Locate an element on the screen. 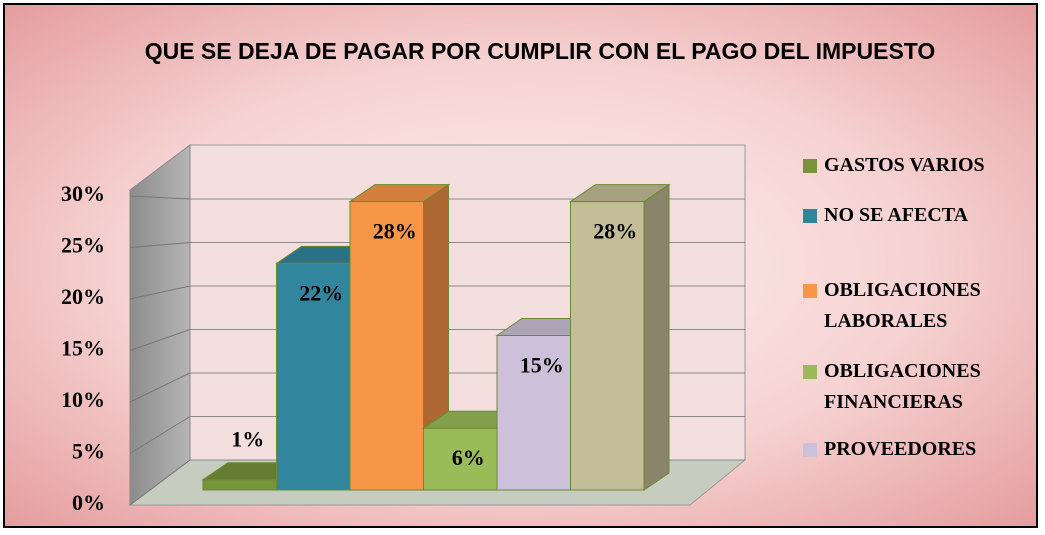 The height and width of the screenshot is (535, 1045). y-tick-label: 5% is located at coordinates (88, 451).